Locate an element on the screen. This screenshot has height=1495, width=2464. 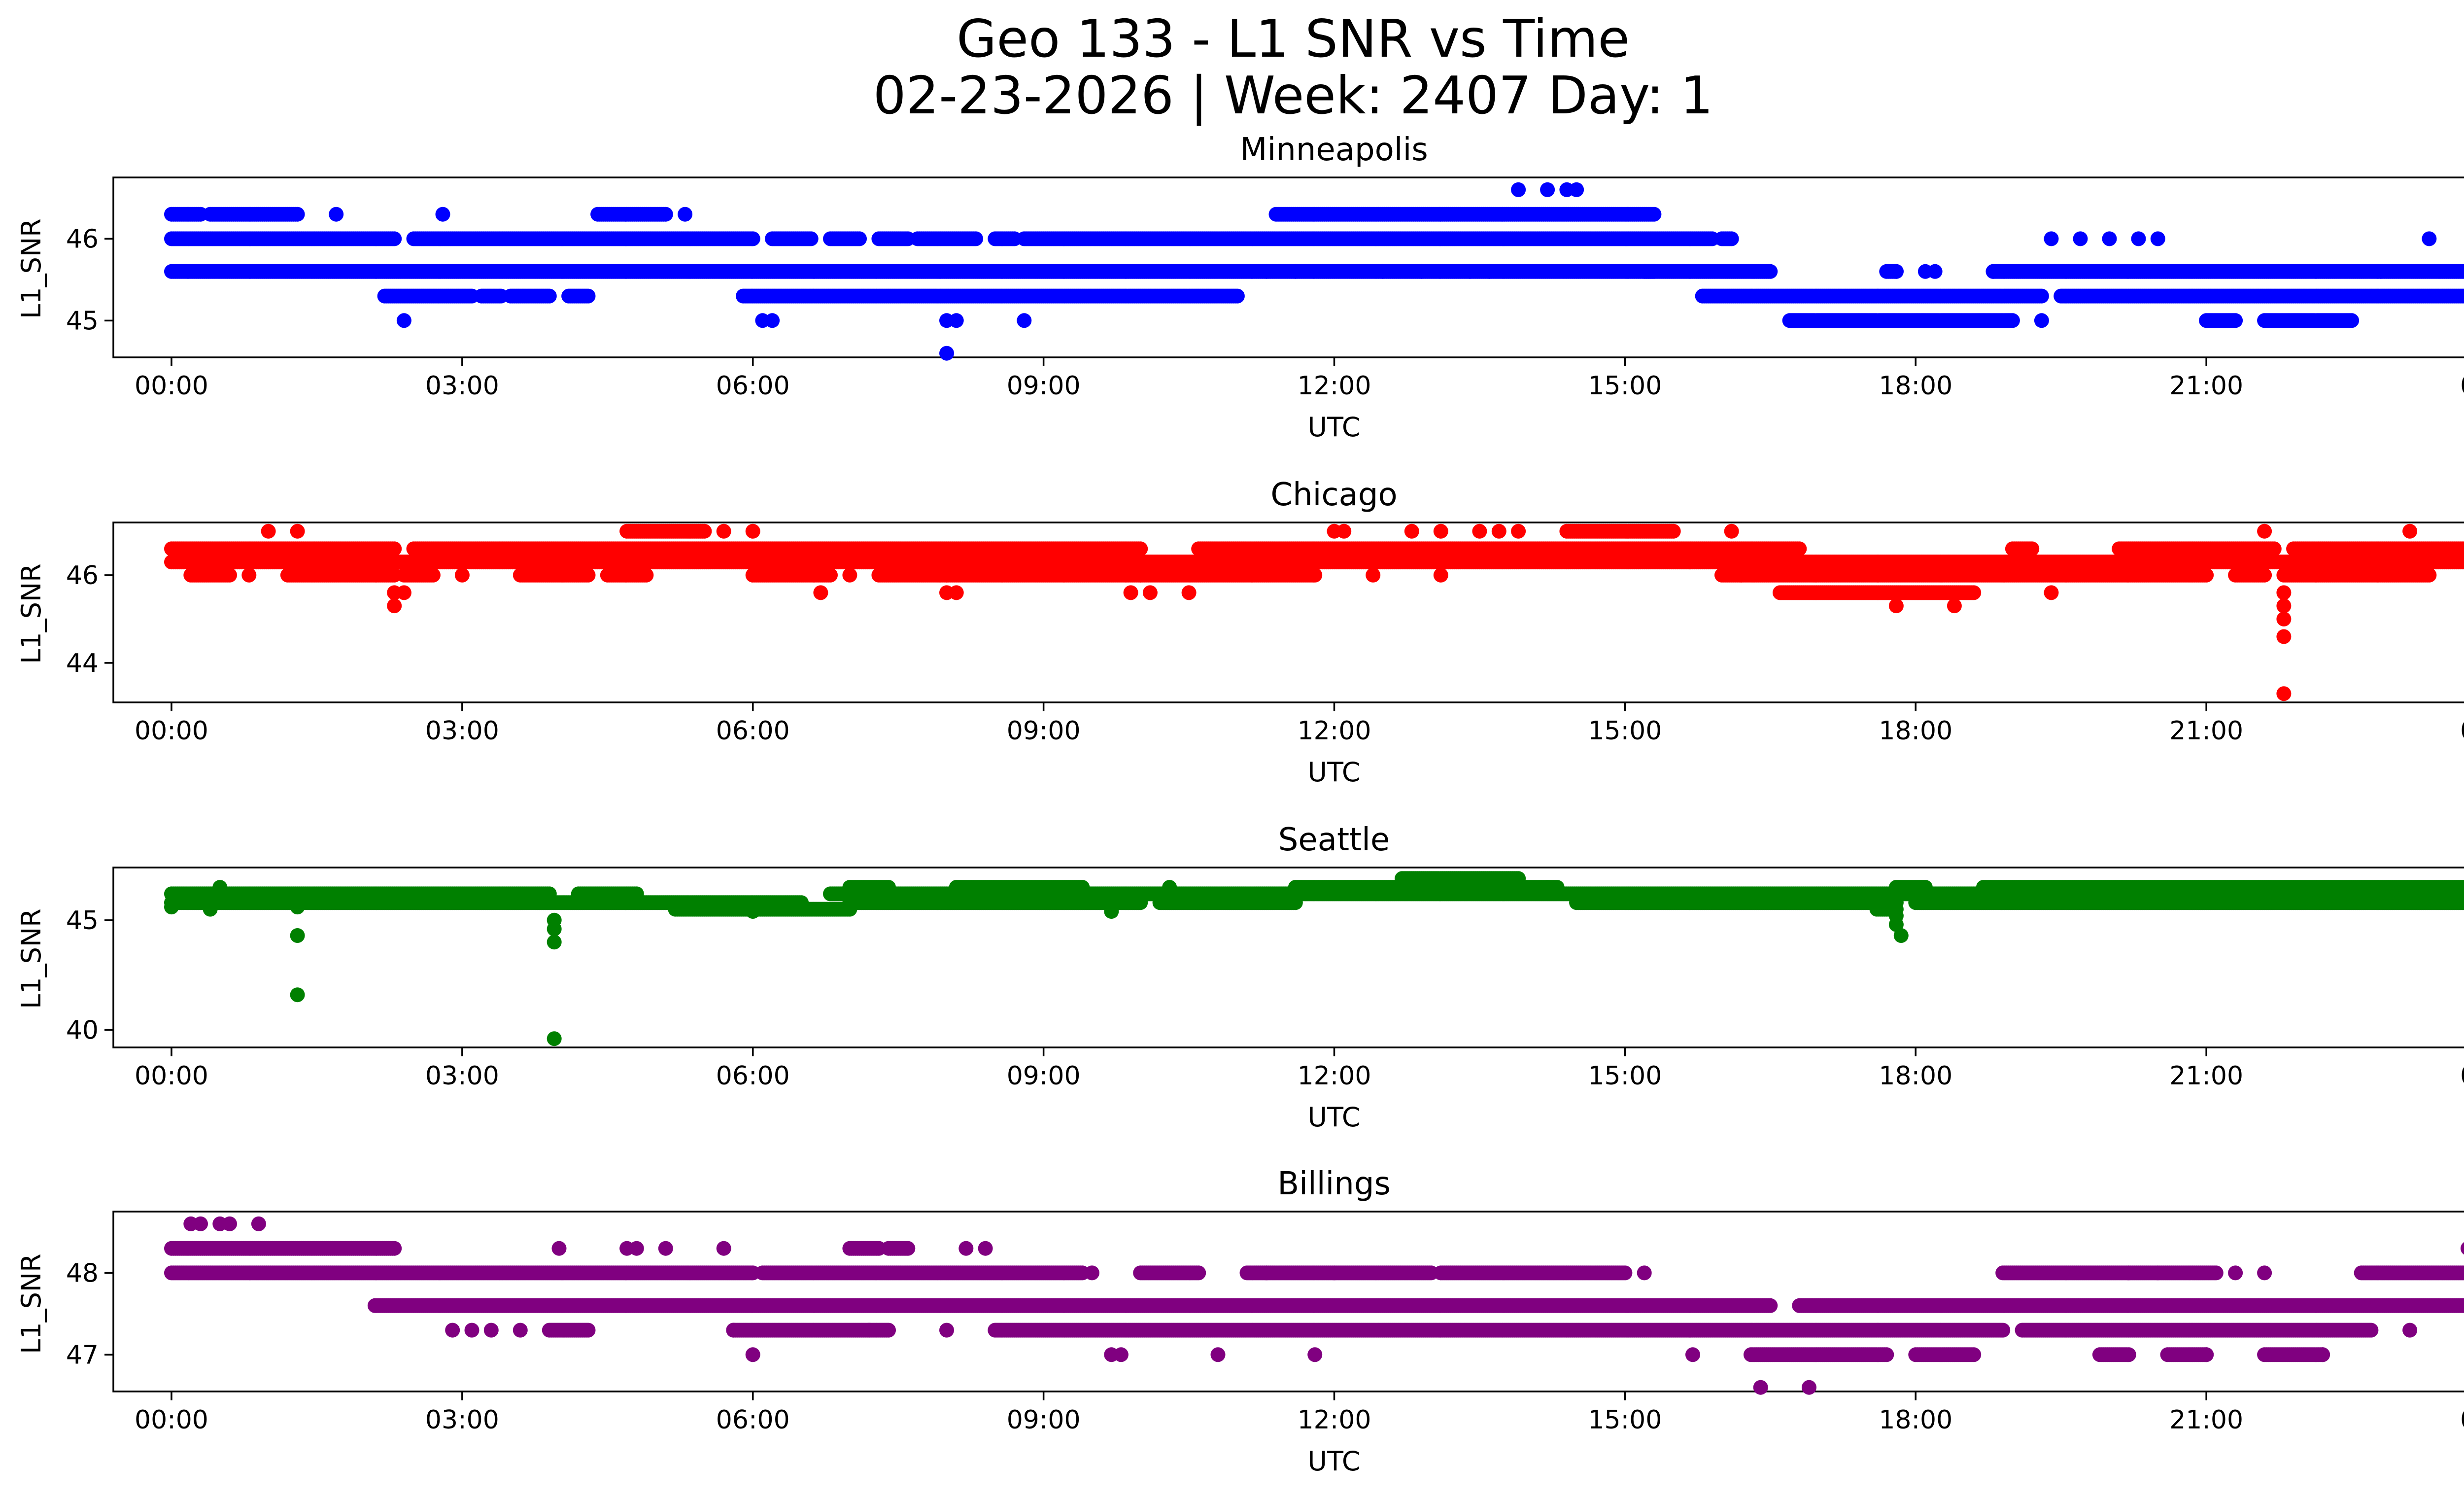
y-tick-label: 45 is located at coordinates (82, 321).